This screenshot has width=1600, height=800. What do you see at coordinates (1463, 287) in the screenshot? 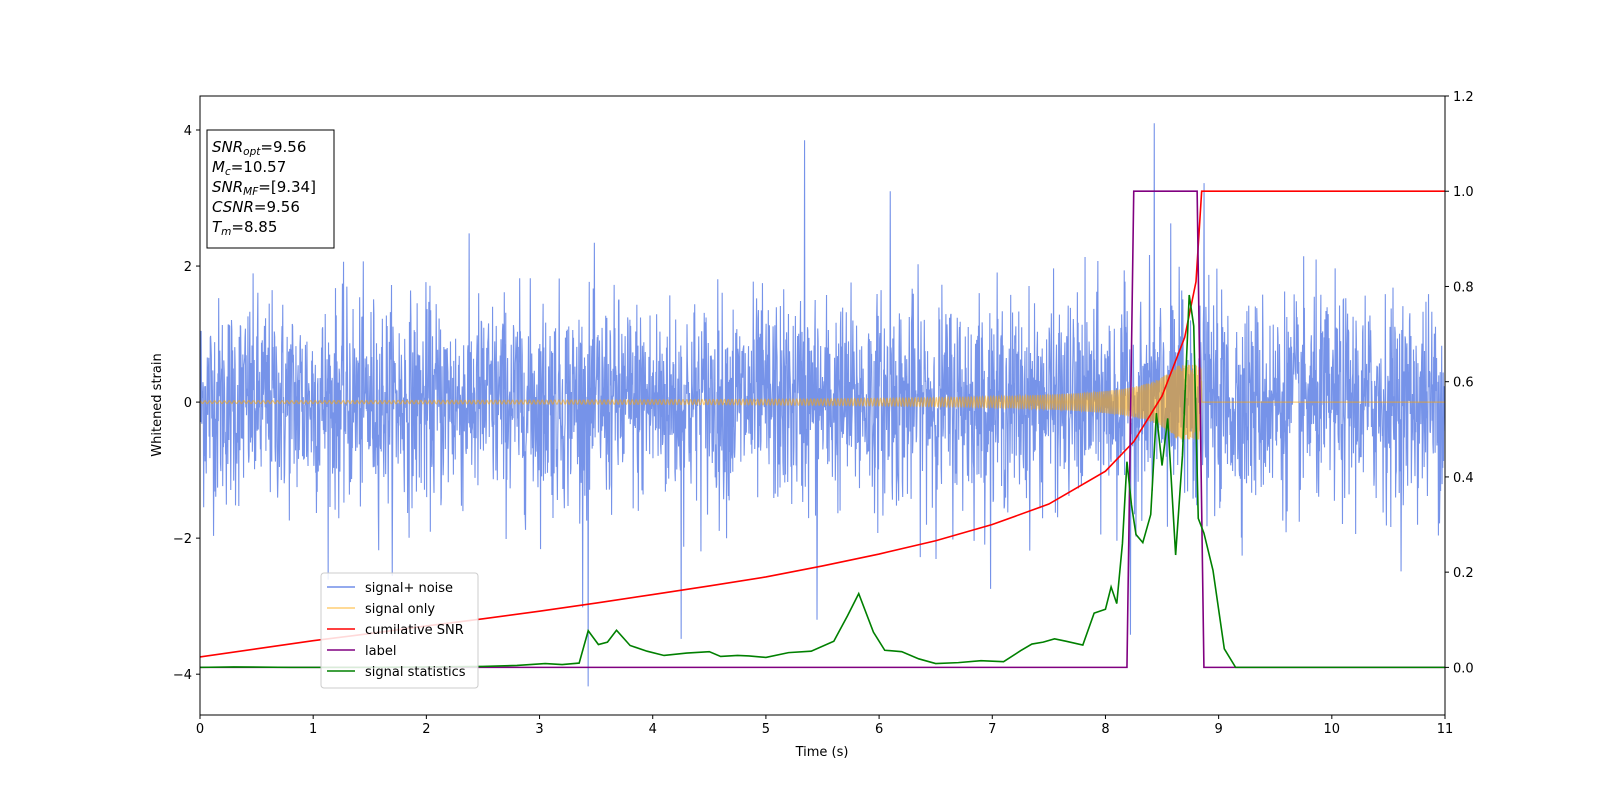
I see `y2-tick-label: 0.8` at bounding box center [1463, 287].